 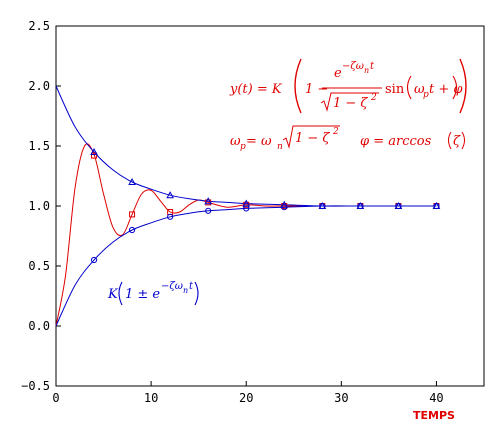 I want to click on env-paren-right, so click(x=196, y=293).